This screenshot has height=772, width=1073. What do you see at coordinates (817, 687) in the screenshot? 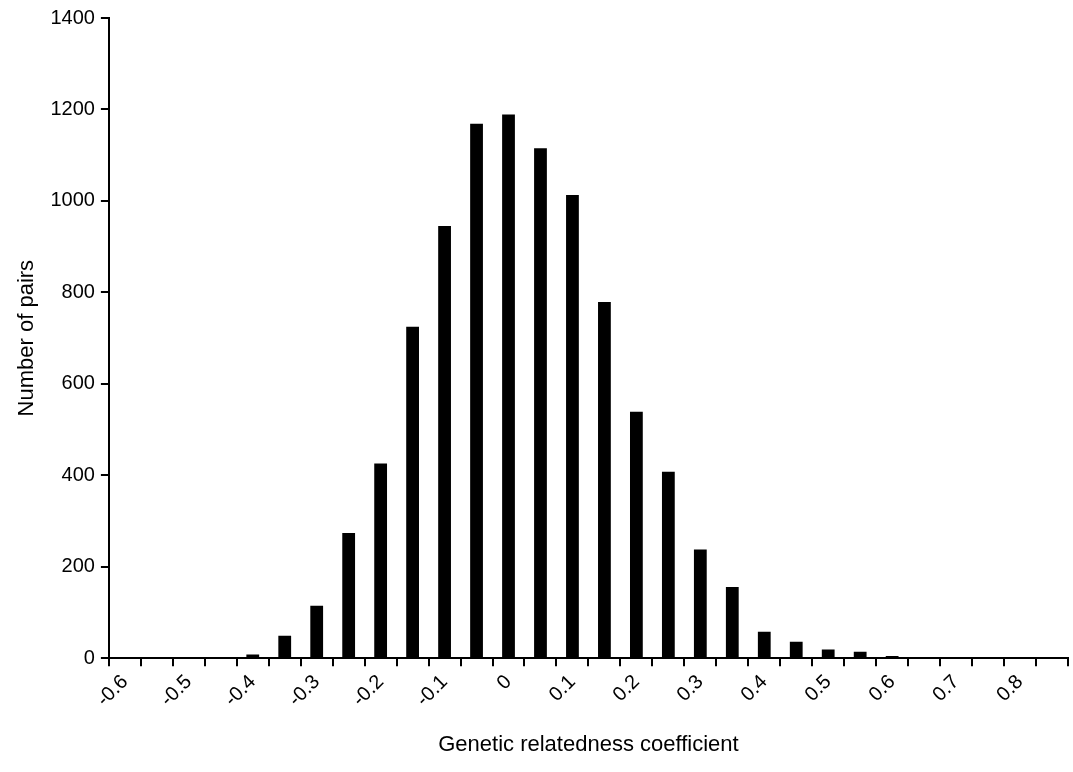
I see `x-tick-label: 0.5` at bounding box center [817, 687].